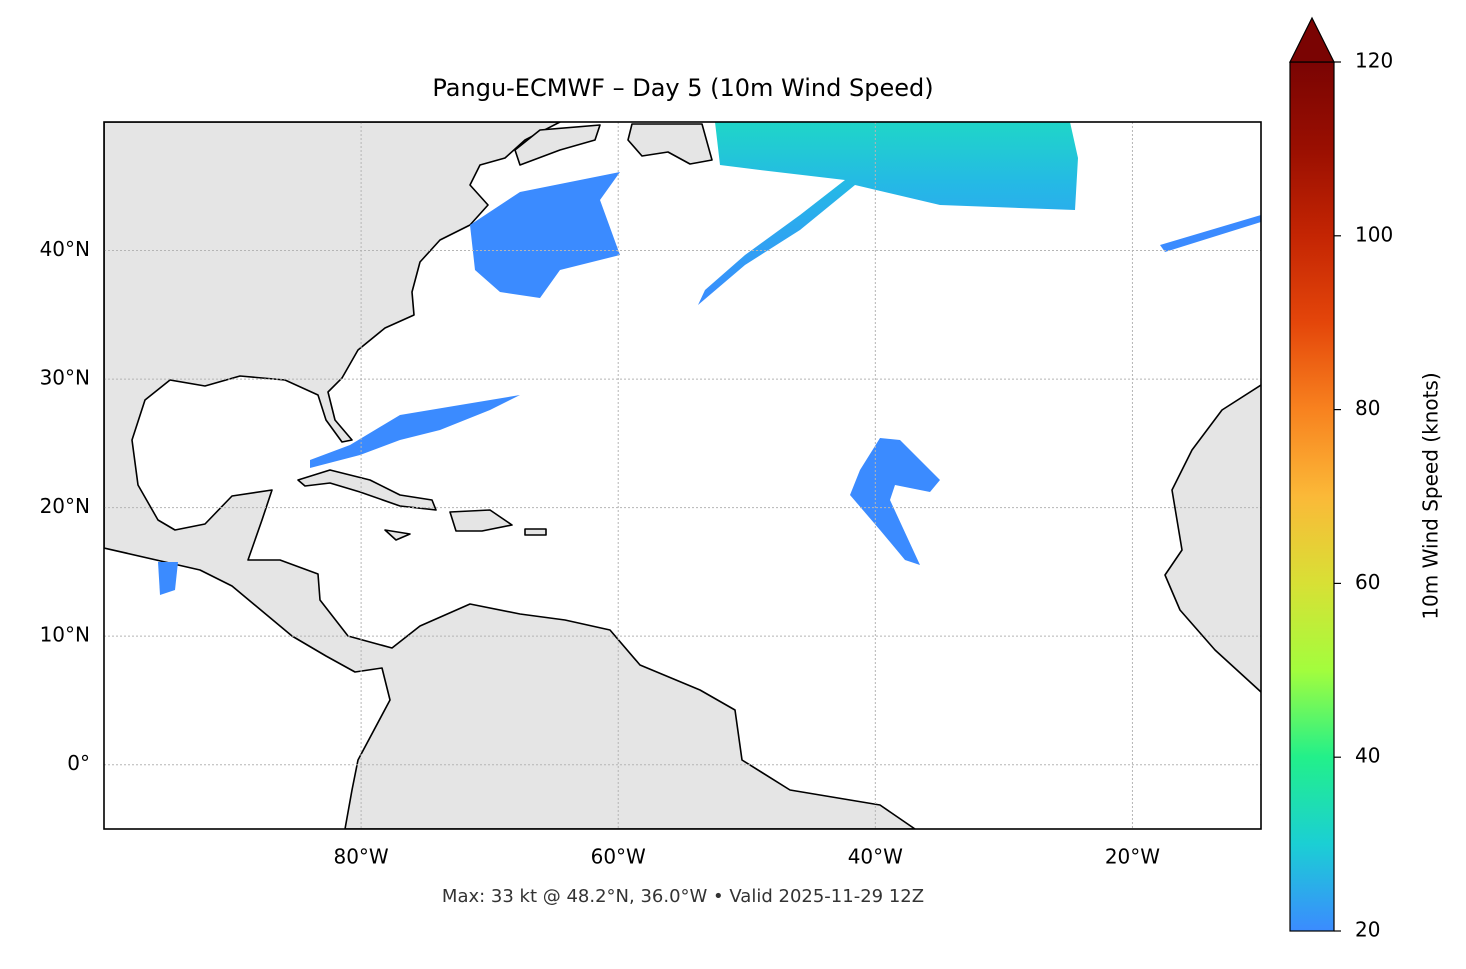 The image size is (1466, 969). Describe the element at coordinates (1374, 61) in the screenshot. I see `colorbar-tick-label: 120` at that location.